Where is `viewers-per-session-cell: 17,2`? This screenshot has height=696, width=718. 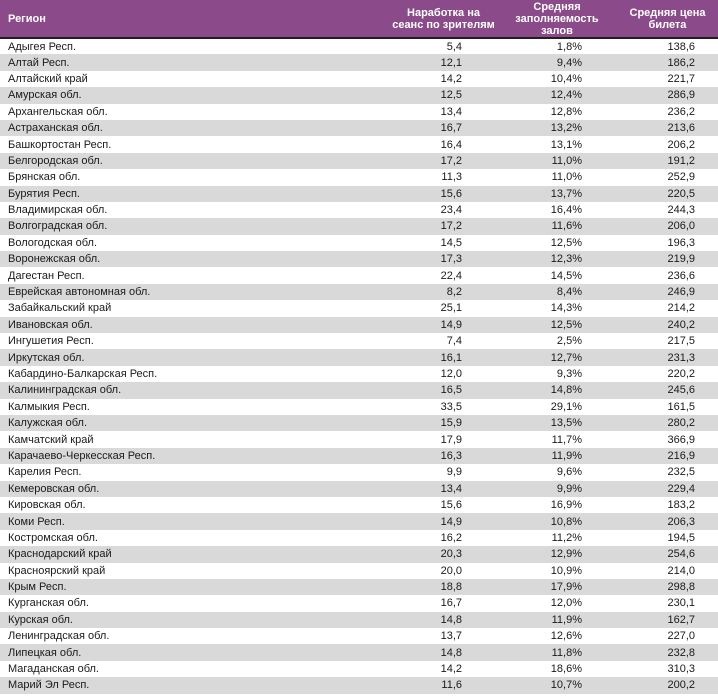
viewers-per-session-cell: 17,2 is located at coordinates (451, 226).